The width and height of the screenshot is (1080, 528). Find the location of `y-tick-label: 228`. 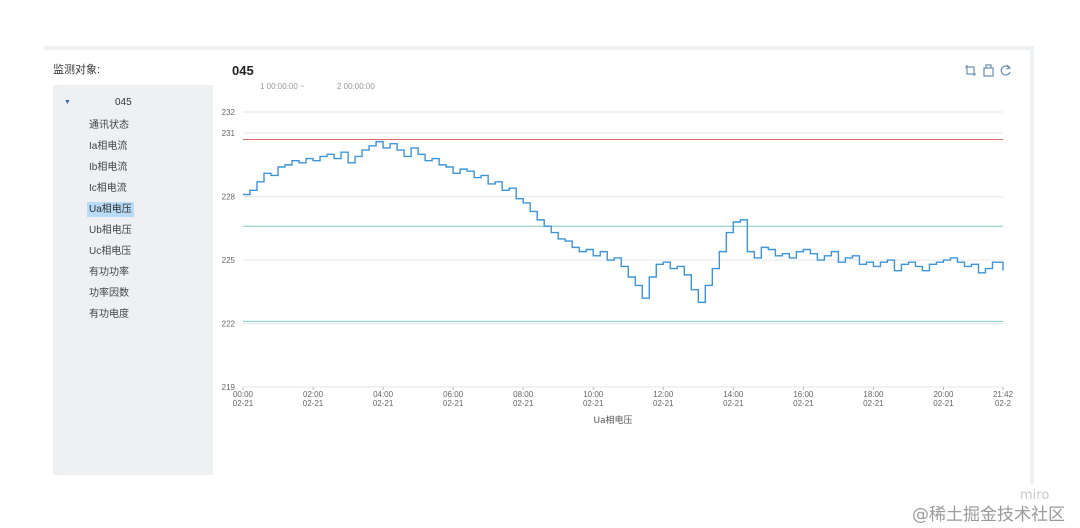

y-tick-label: 228 is located at coordinates (229, 197).